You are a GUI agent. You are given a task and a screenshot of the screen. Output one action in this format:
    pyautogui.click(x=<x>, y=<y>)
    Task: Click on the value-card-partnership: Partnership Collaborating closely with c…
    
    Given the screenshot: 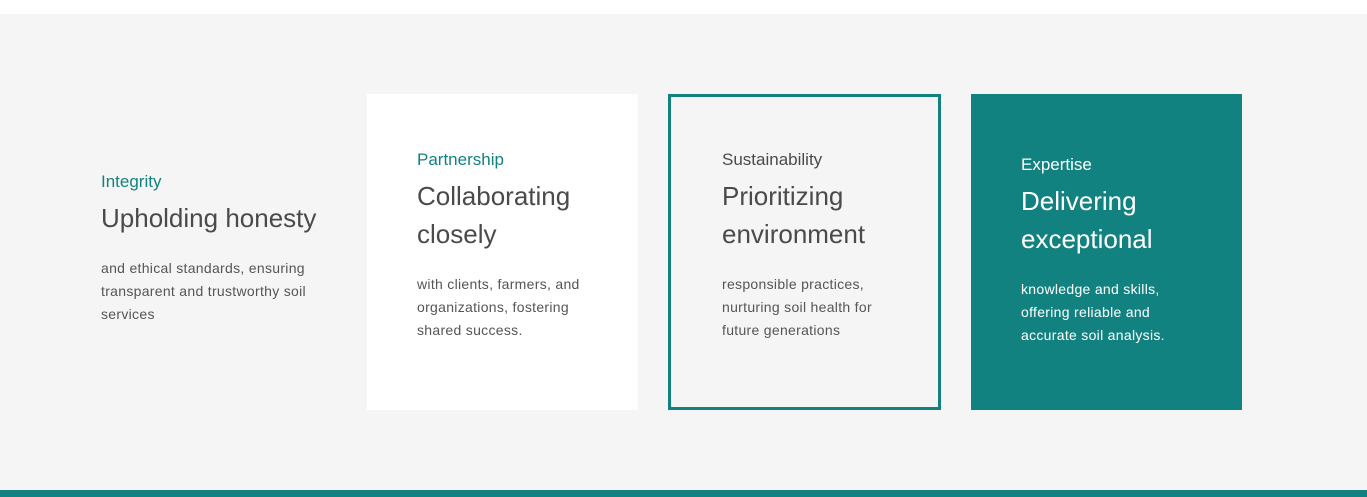 What is the action you would take?
    pyautogui.click(x=502, y=252)
    